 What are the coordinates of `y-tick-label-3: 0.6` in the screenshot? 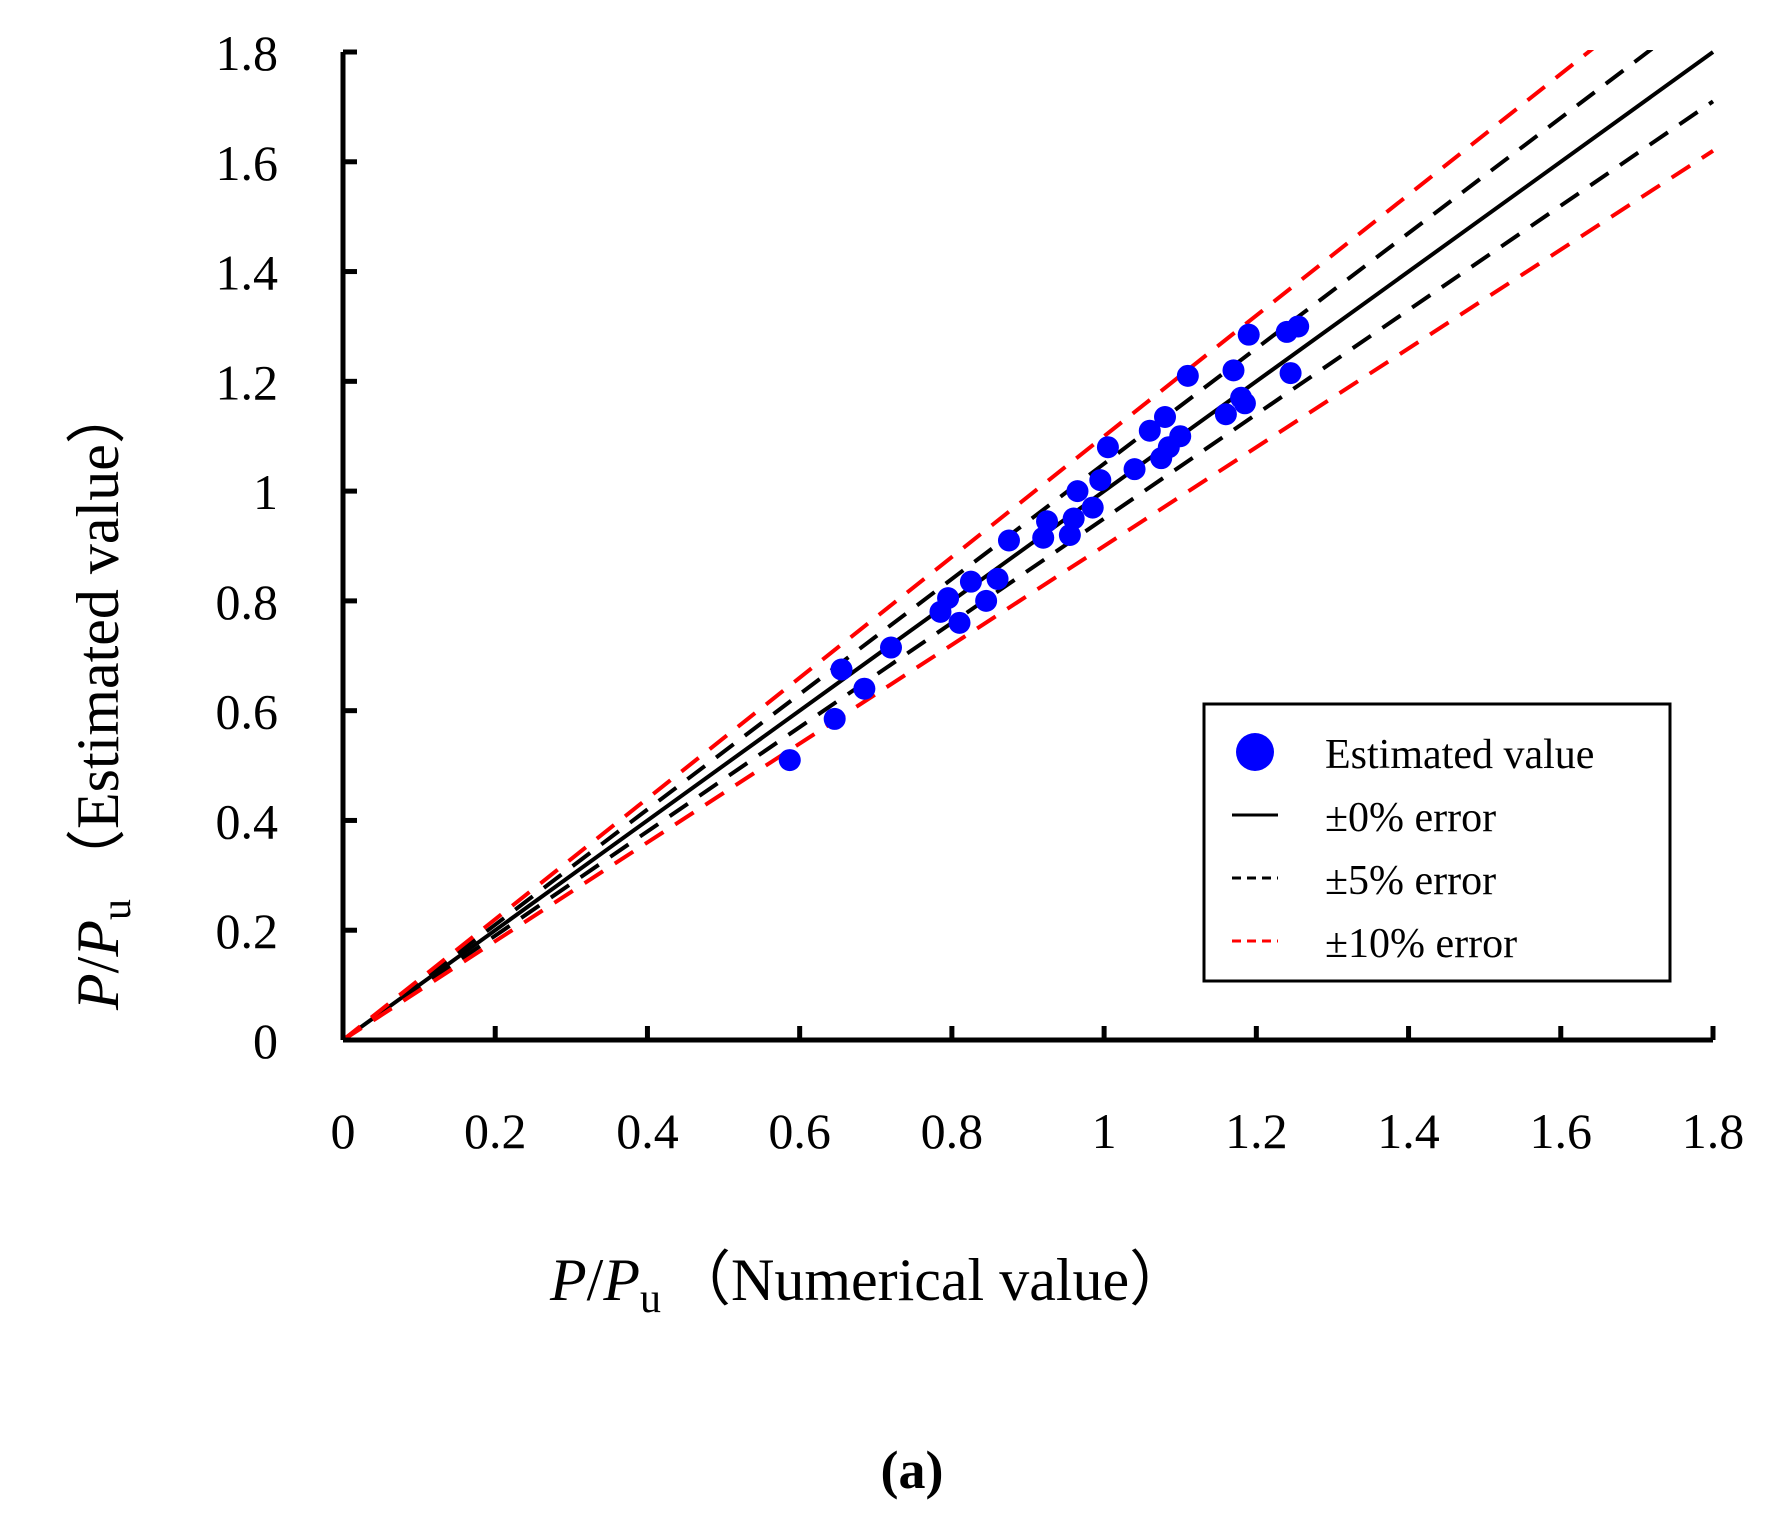 It's located at (247, 712).